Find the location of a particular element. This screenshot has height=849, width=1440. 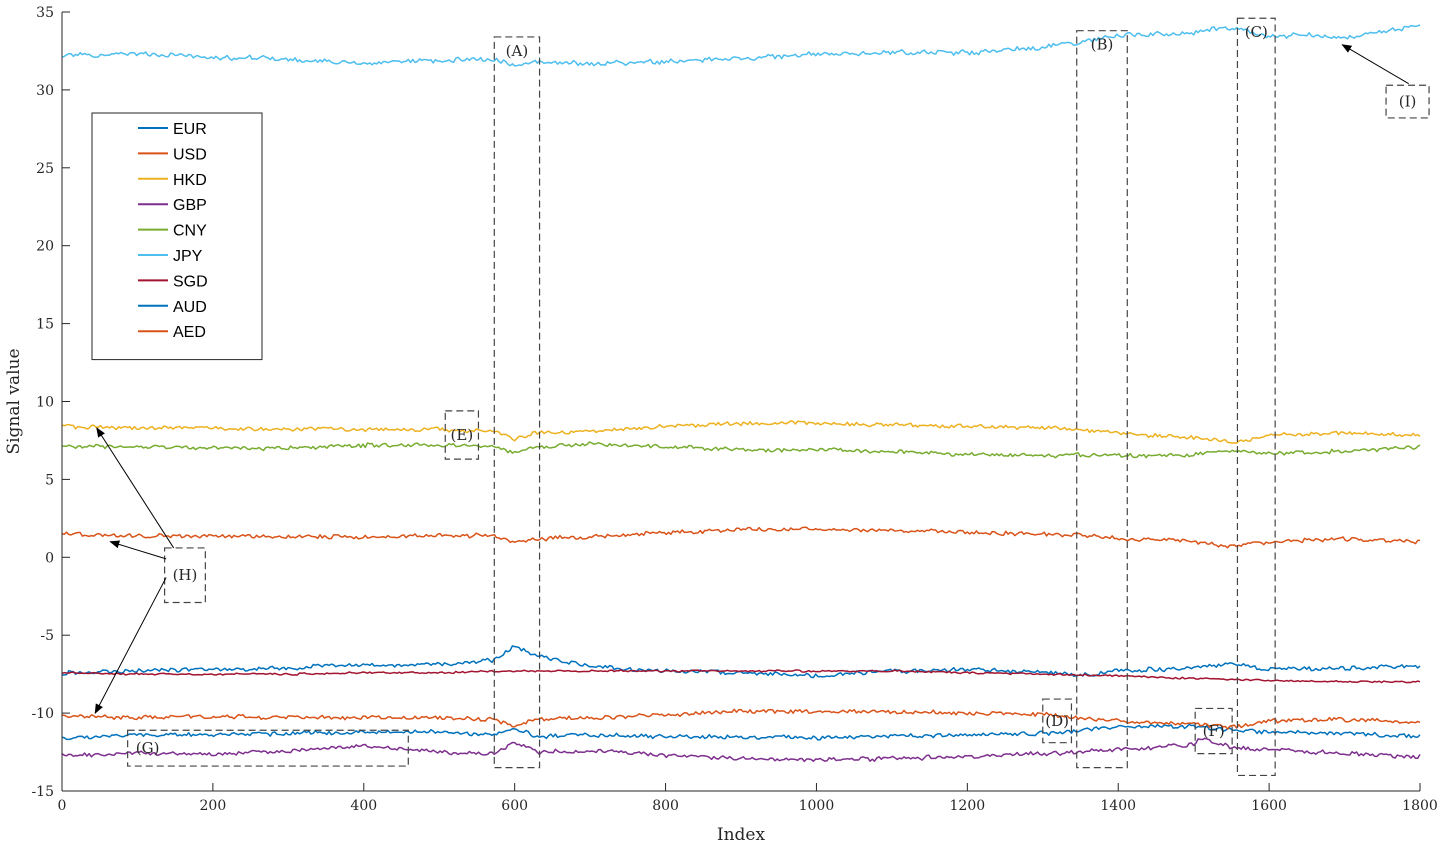

legend-label-aed: AED is located at coordinates (189, 332).